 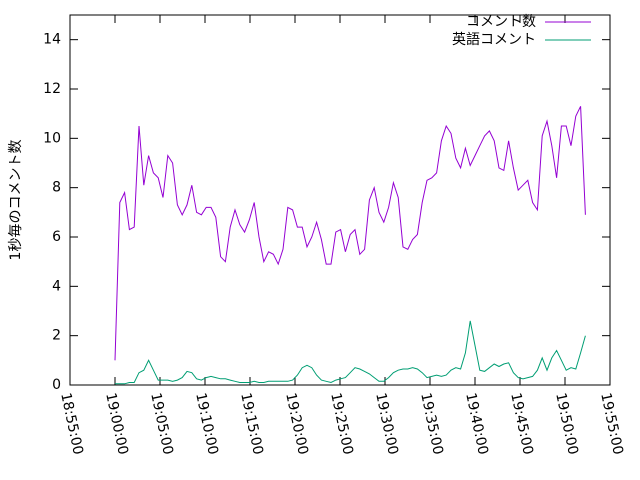 What do you see at coordinates (16, 200) in the screenshot?
I see `y-axis-label: 1秒毎のコメント数` at bounding box center [16, 200].